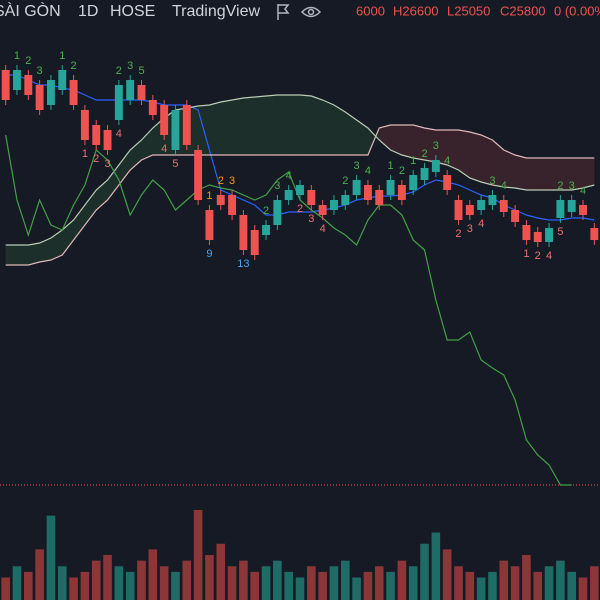 The width and height of the screenshot is (600, 600). Describe the element at coordinates (560, 232) in the screenshot. I see `sequence-label: 5` at that location.